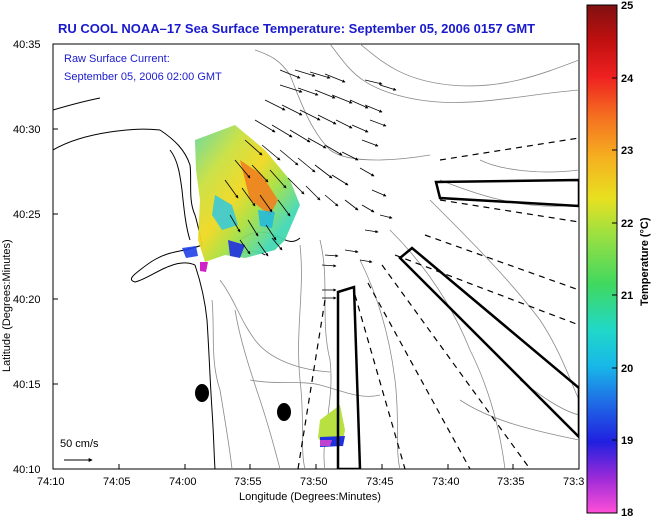  Describe the element at coordinates (627, 259) in the screenshot. I see `colorbar-tick-labels: 25 24 23 22 21 20 19 18` at that location.